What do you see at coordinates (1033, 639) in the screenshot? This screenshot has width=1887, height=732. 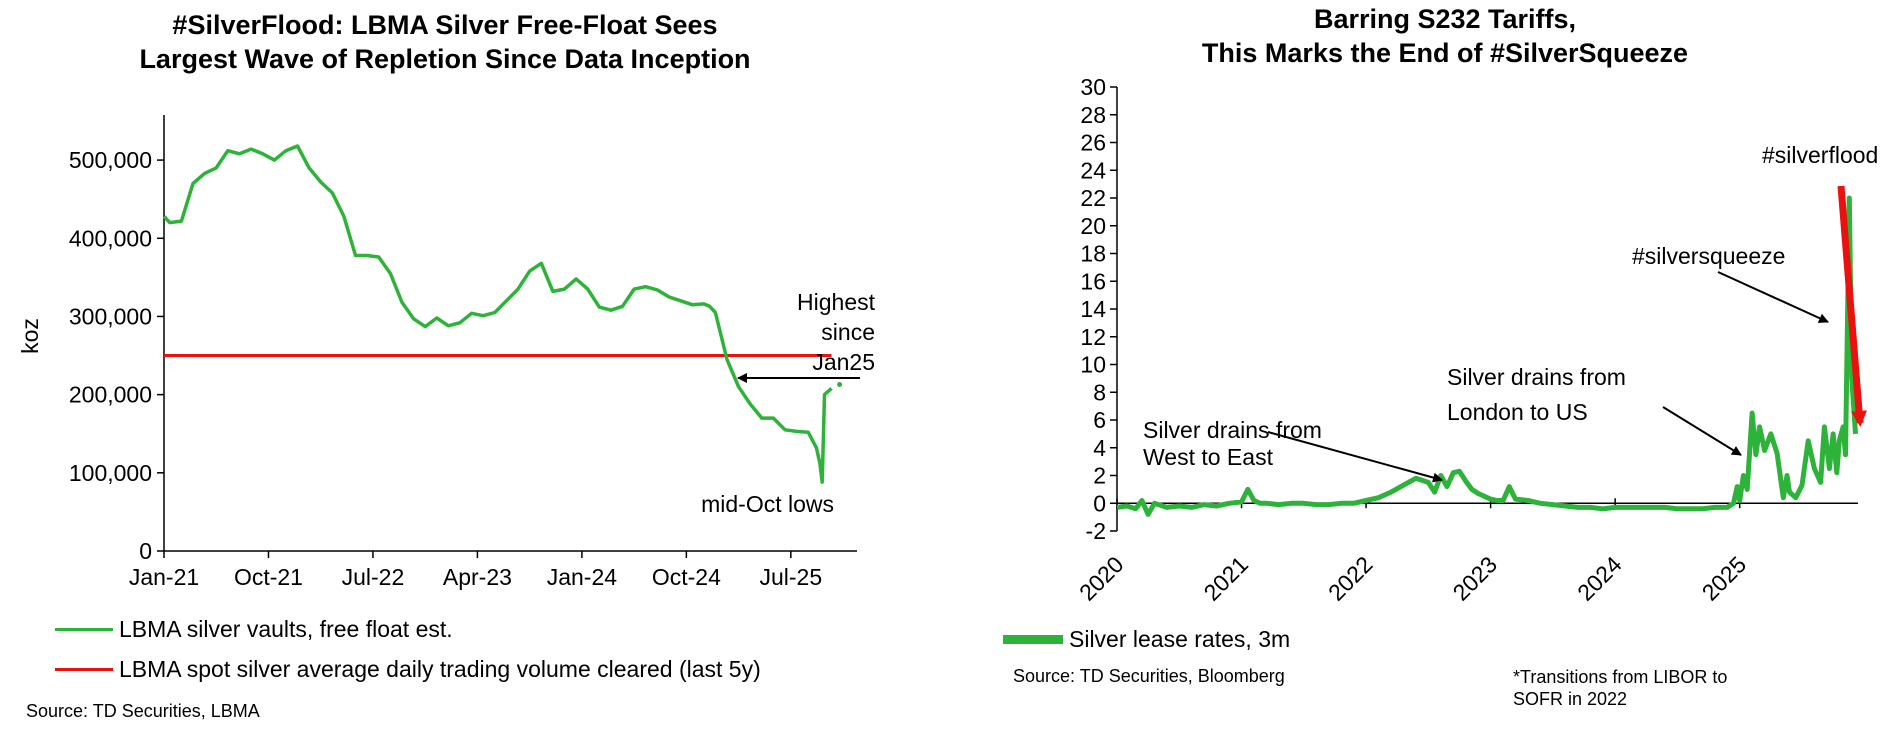 I see `green-thick-swatch` at bounding box center [1033, 639].